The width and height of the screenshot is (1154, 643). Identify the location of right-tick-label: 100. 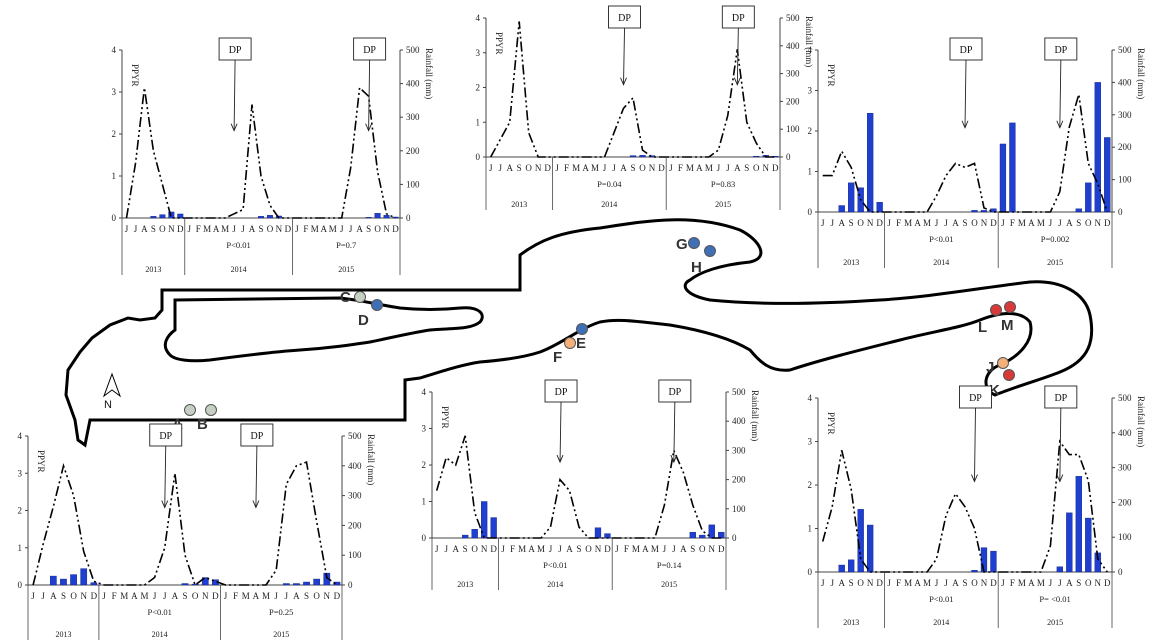
(793, 129).